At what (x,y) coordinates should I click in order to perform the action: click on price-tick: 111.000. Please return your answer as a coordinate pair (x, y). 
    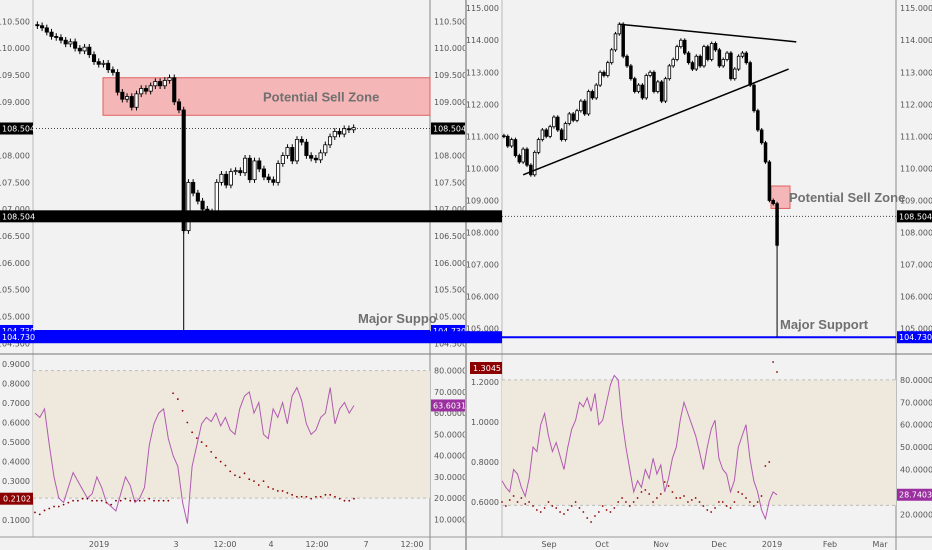
    Looking at the image, I should click on (916, 136).